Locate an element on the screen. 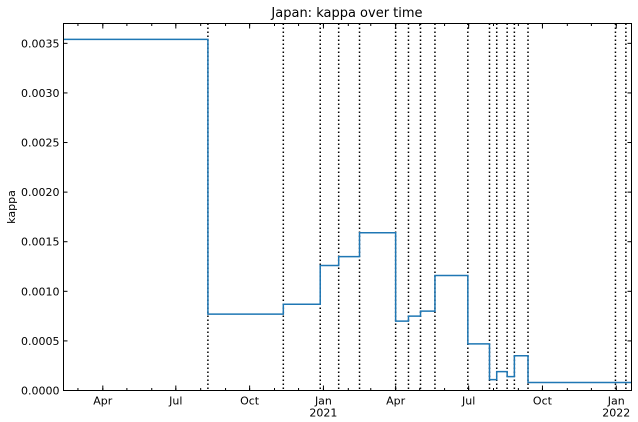 The height and width of the screenshot is (422, 638). y-tick-label: 0.0000 is located at coordinates (40, 391).